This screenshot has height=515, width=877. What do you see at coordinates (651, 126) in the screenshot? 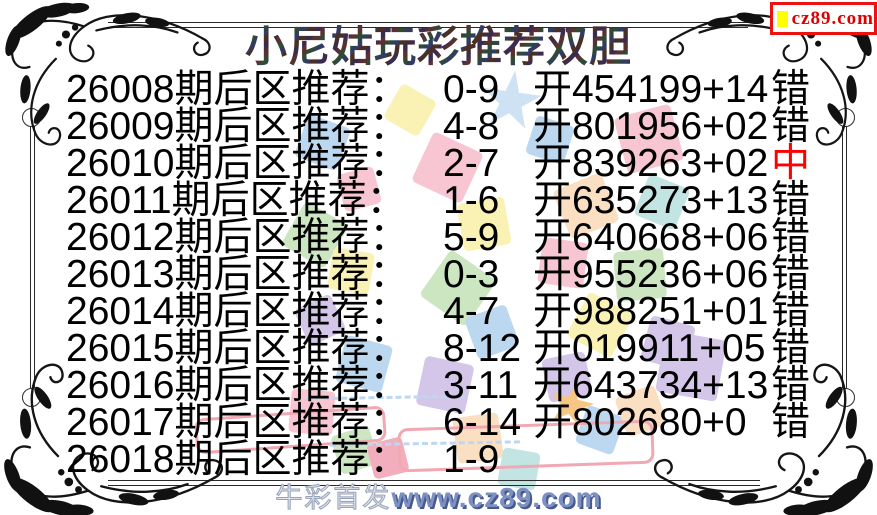
I see `row-draw-result: 开801956+02` at bounding box center [651, 126].